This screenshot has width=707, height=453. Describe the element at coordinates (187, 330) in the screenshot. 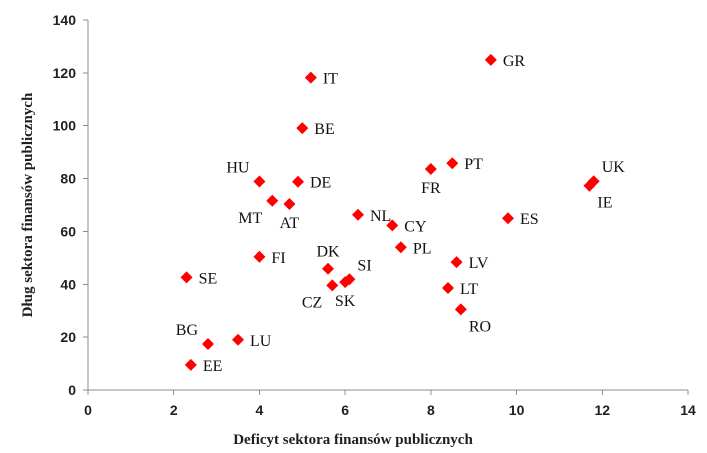

I see `point-label-bg: BG` at that location.